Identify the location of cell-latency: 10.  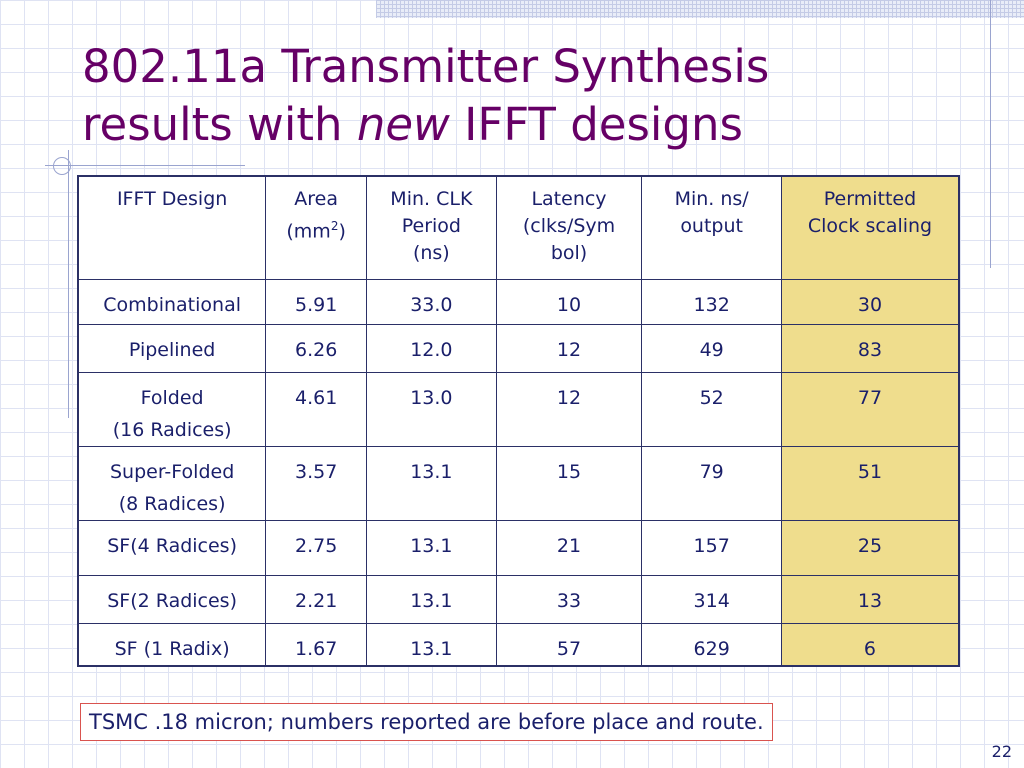
(569, 301).